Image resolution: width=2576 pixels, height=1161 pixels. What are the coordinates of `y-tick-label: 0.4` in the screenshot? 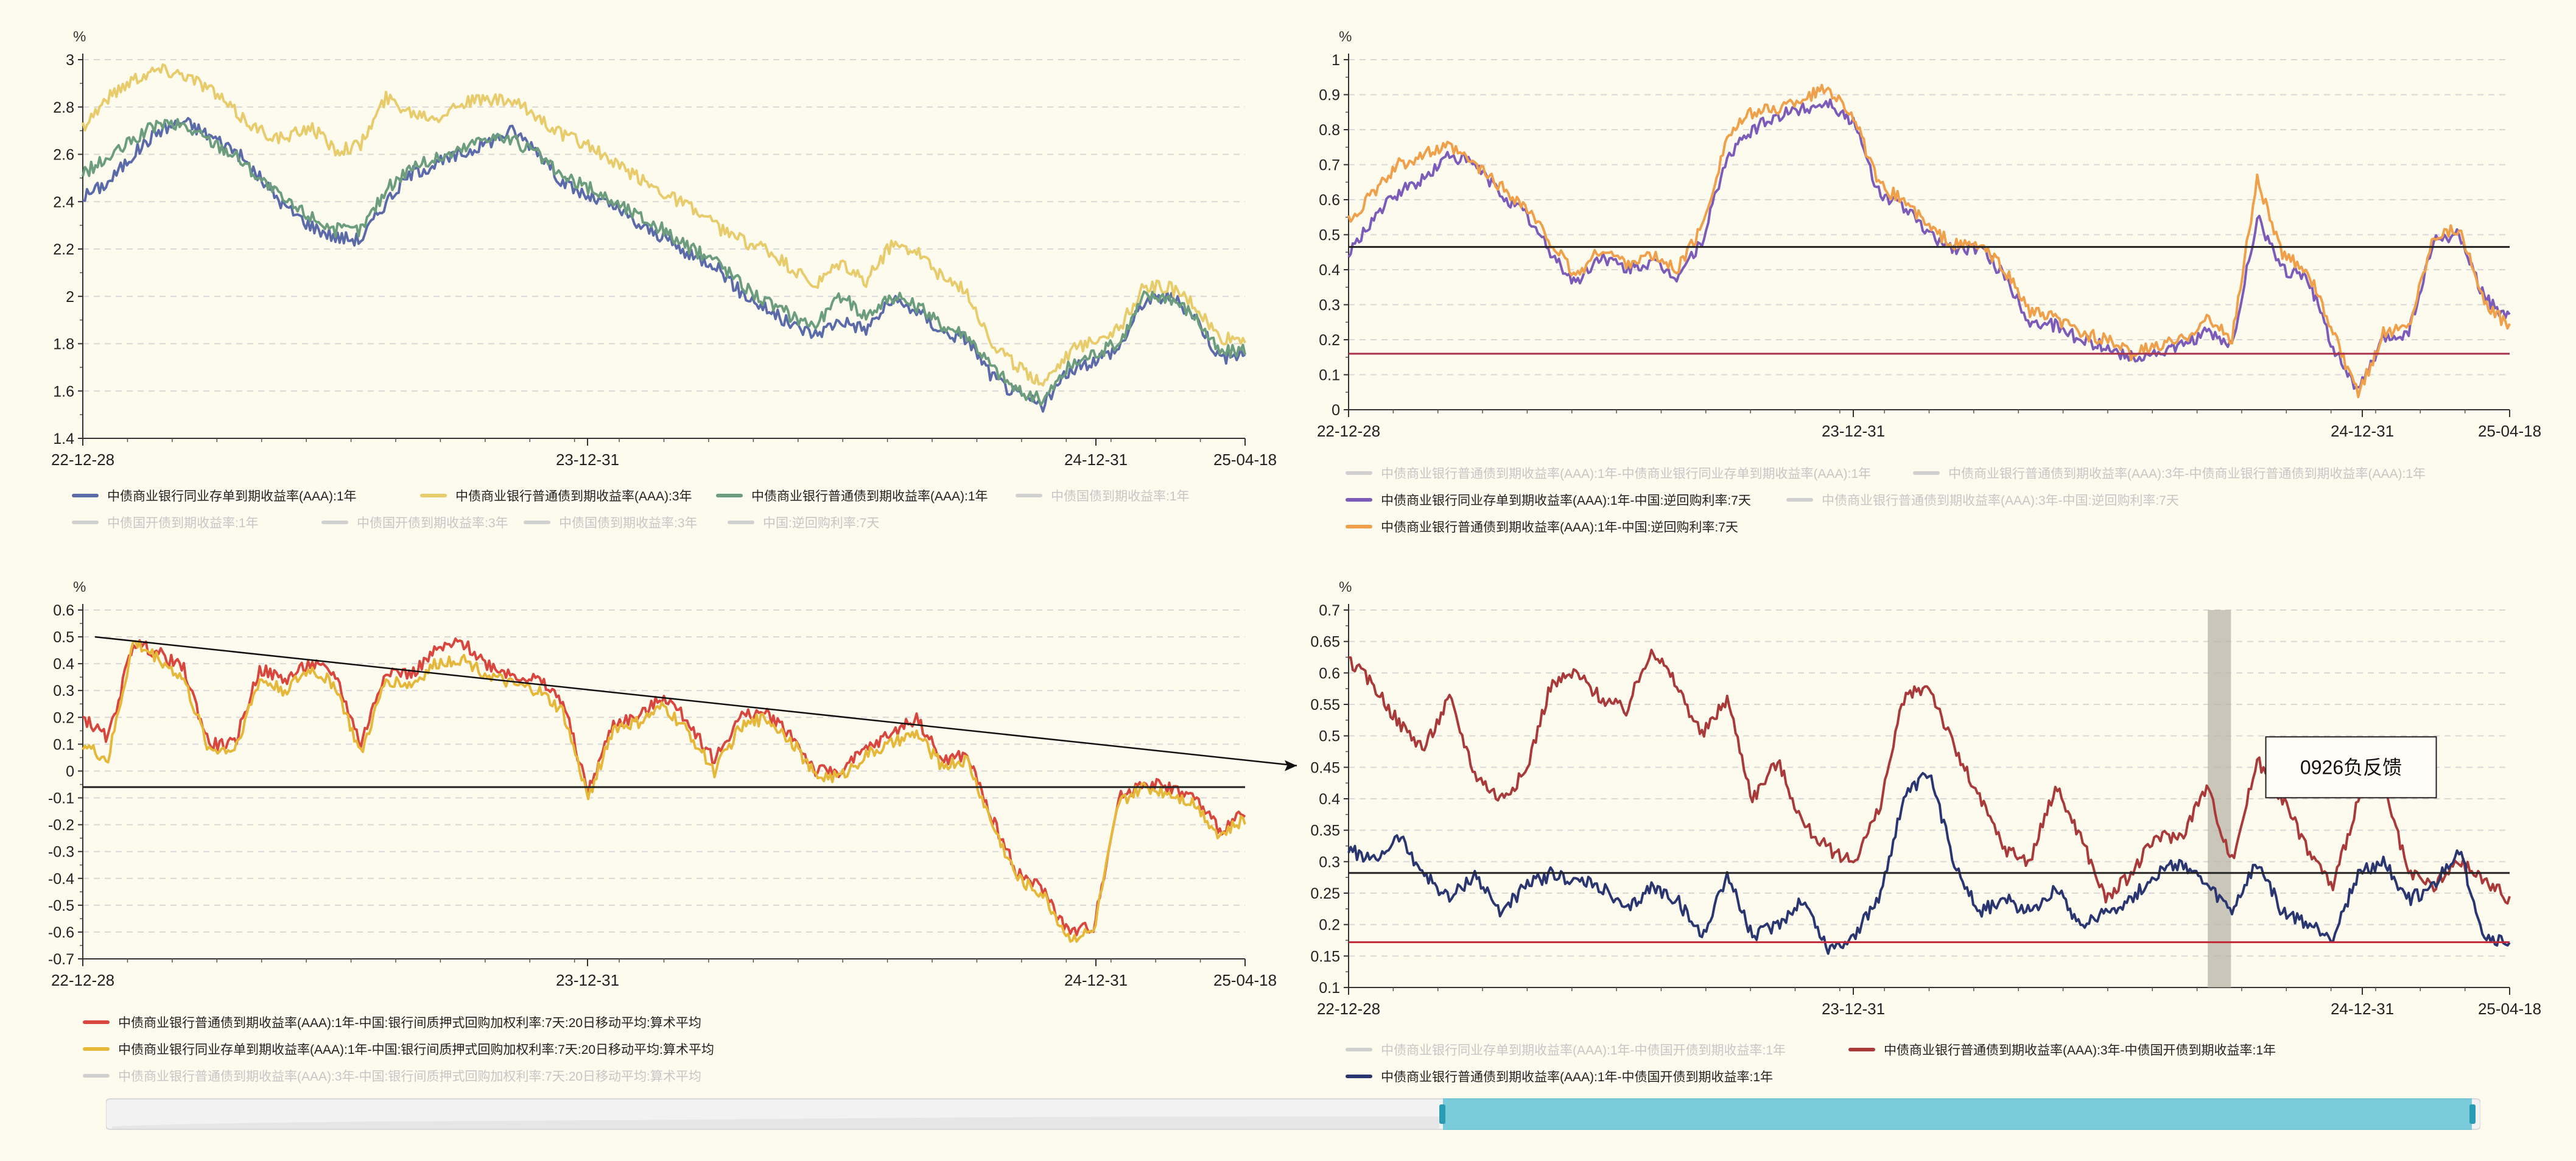 It's located at (63, 664).